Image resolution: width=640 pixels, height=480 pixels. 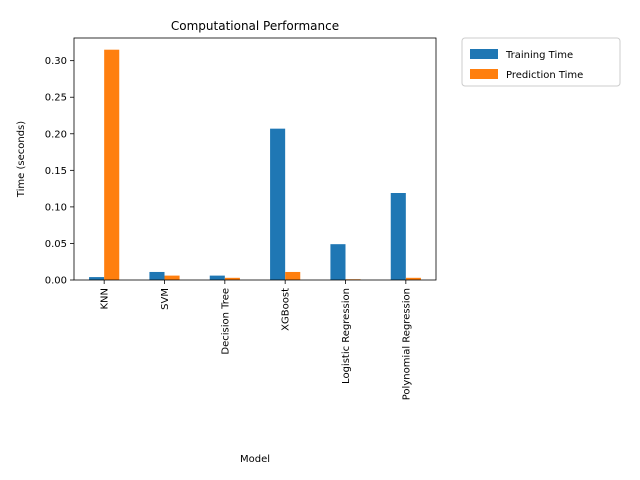 What do you see at coordinates (539, 55) in the screenshot?
I see `legend-label-0: Training Time` at bounding box center [539, 55].